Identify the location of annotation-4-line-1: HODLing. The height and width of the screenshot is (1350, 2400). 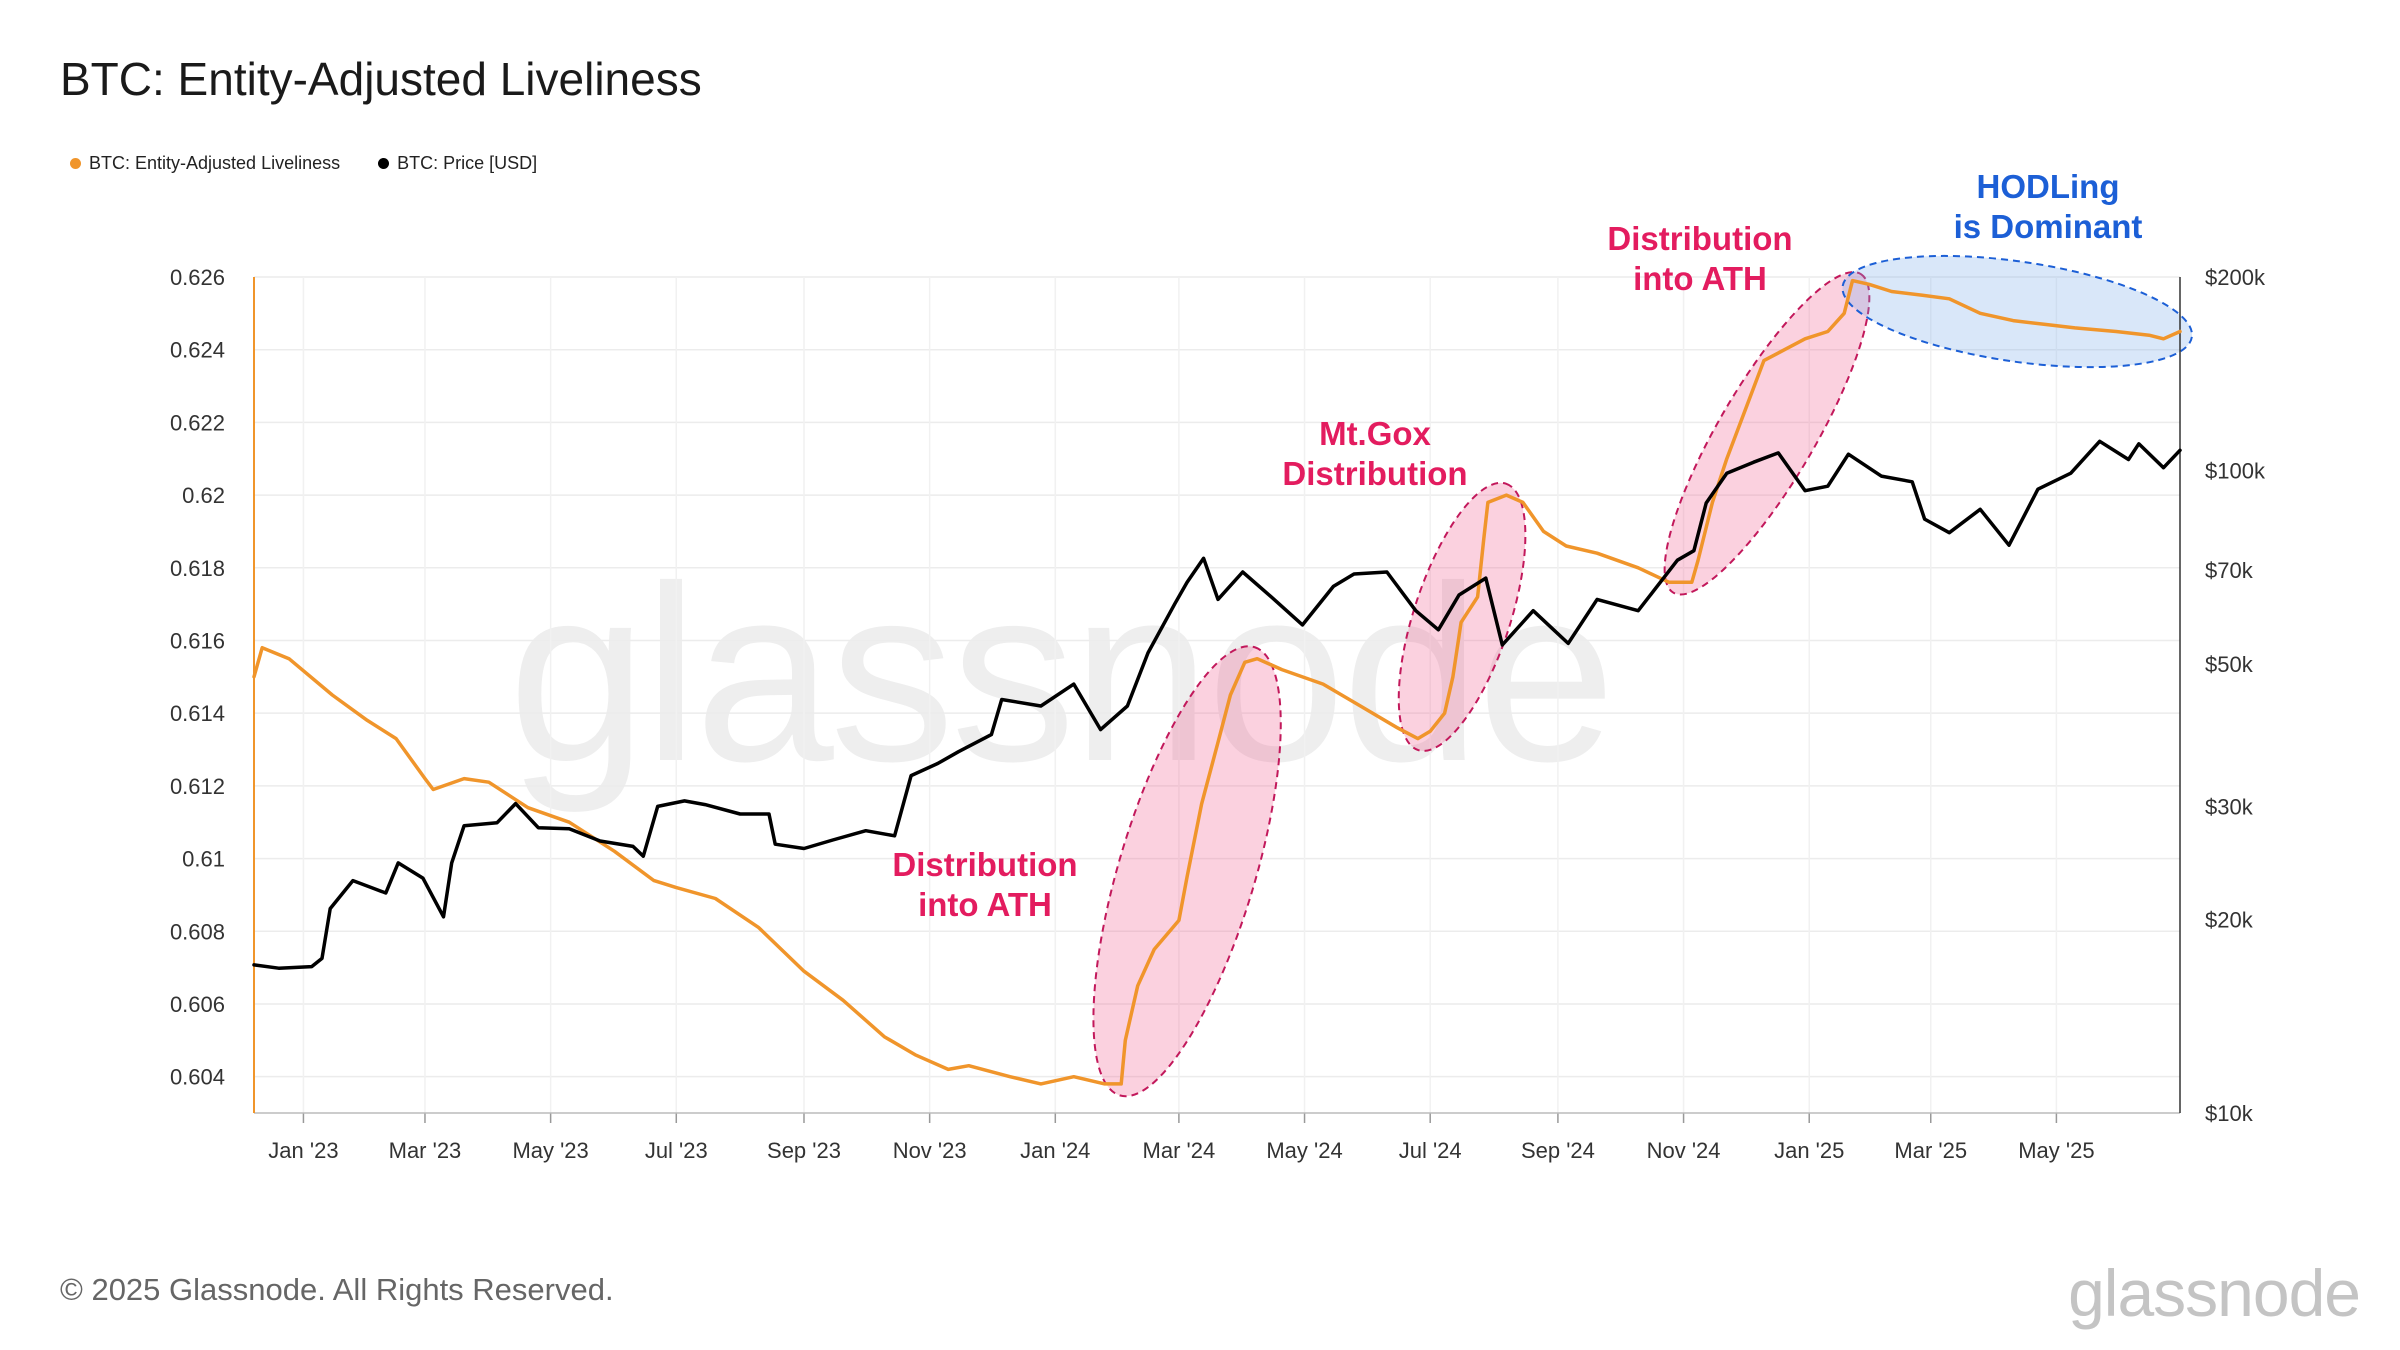
(2048, 186).